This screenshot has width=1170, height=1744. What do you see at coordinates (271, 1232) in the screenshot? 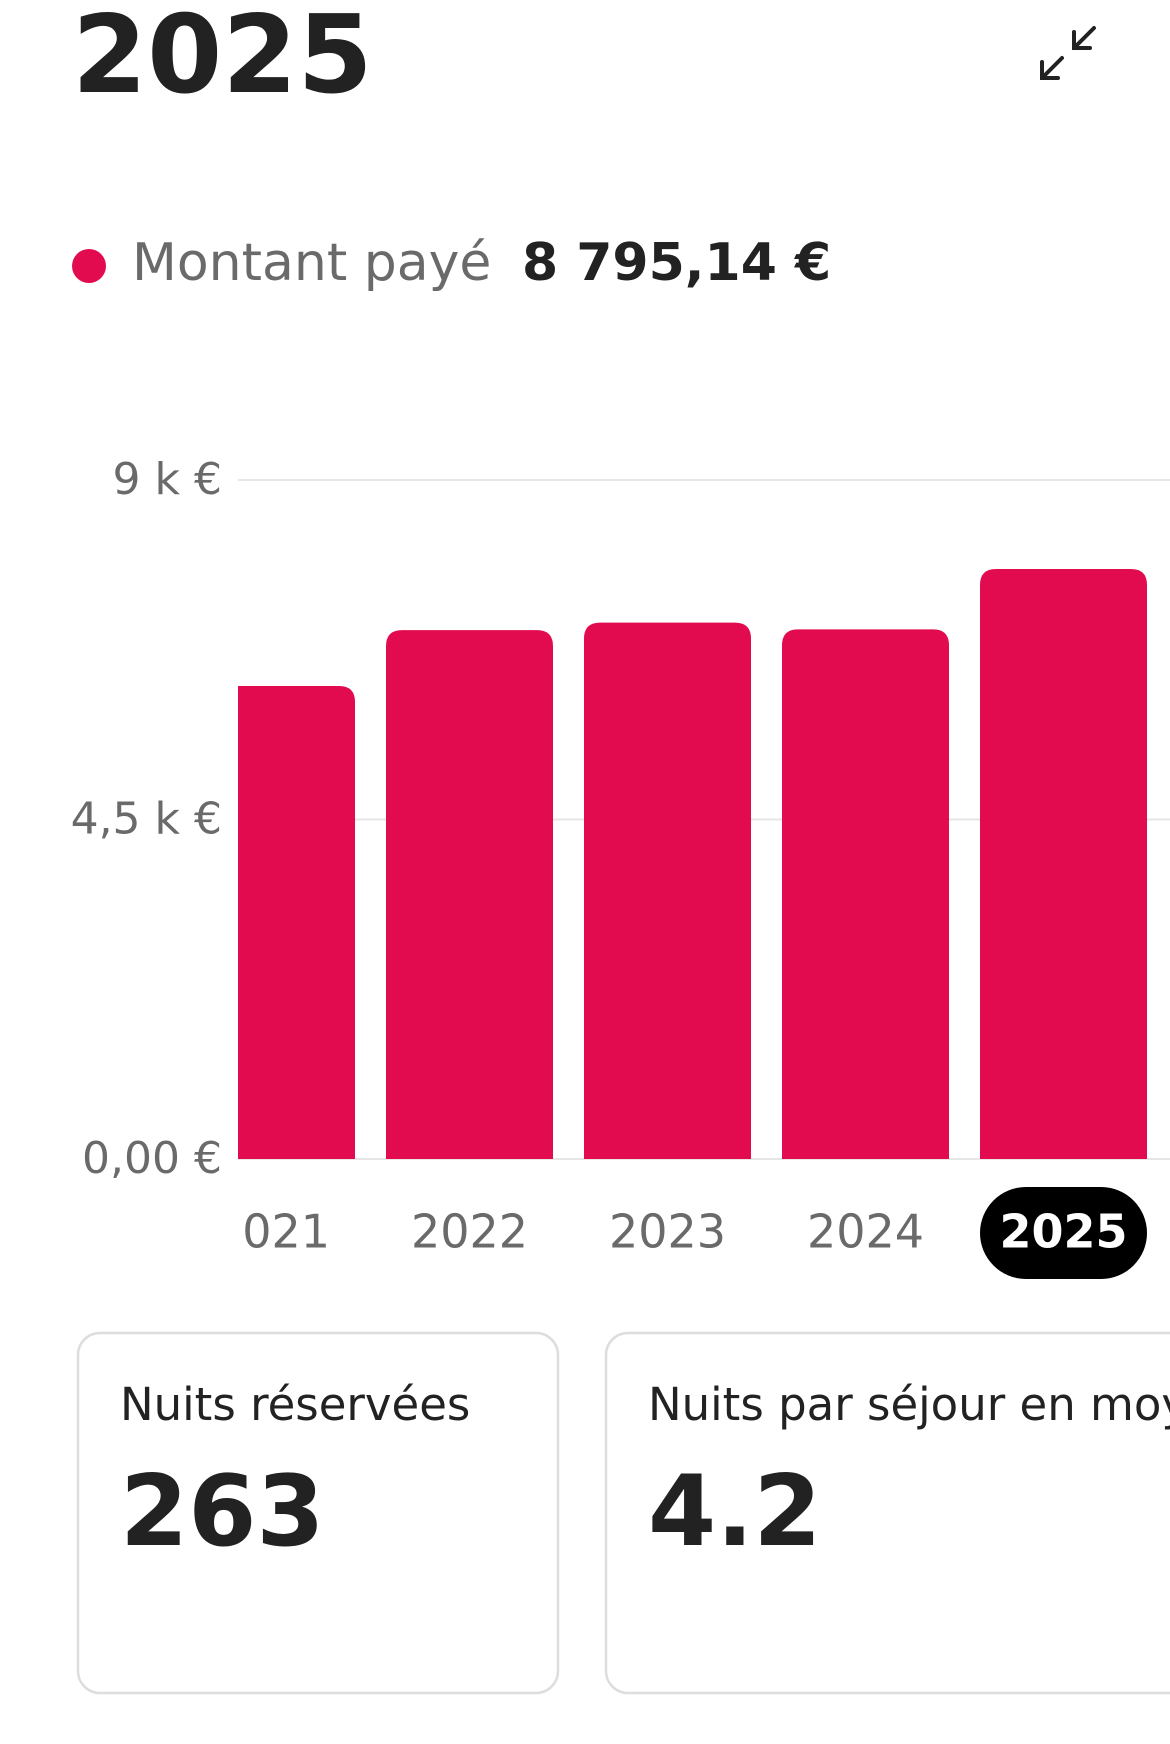
I see `x-tick-label: 2021` at bounding box center [271, 1232].